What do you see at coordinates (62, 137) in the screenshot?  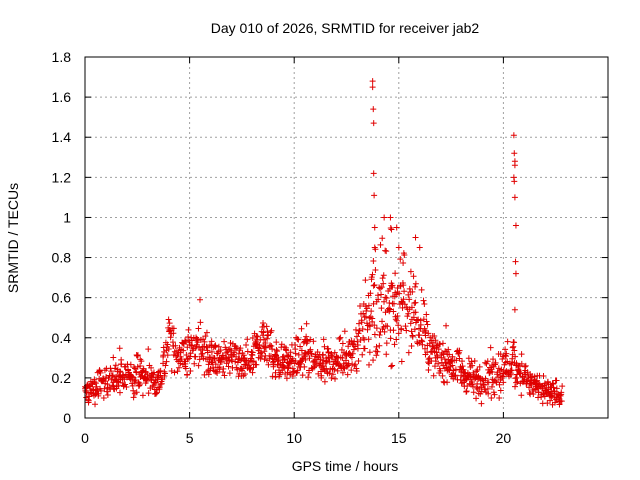 I see `y-tick-label: 1.4` at bounding box center [62, 137].